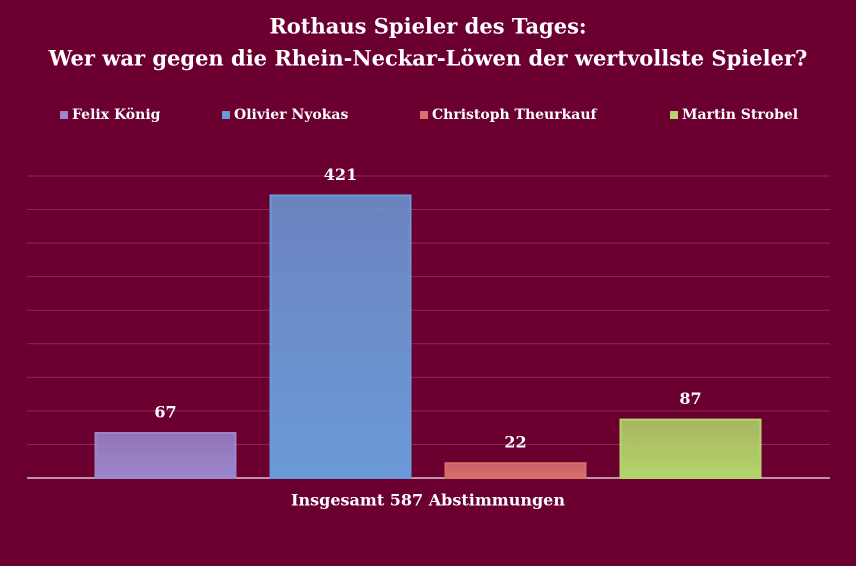 Image resolution: width=856 pixels, height=566 pixels. I want to click on legend-label: Christoph Theurkauf, so click(515, 115).